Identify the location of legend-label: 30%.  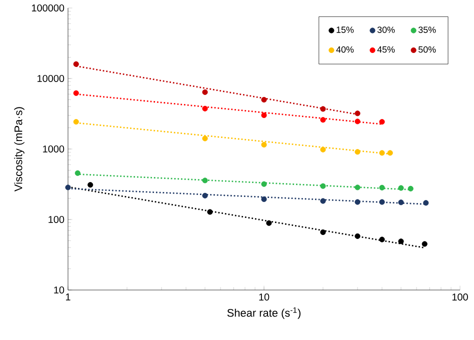
(386, 29).